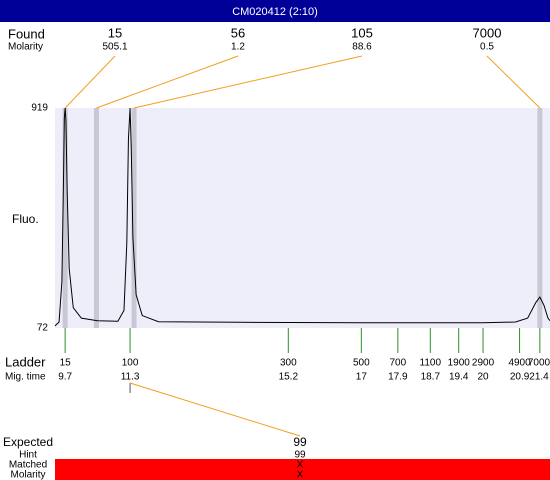 The image size is (550, 480). What do you see at coordinates (289, 377) in the screenshot?
I see `ladder-mig-time: 15.2` at bounding box center [289, 377].